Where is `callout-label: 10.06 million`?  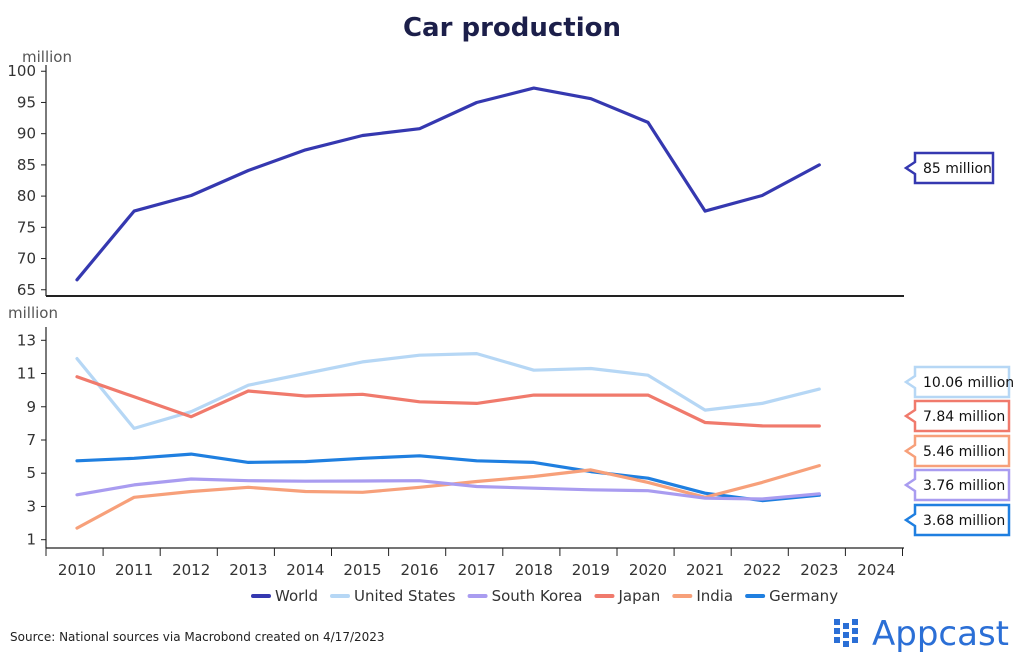
callout-label: 10.06 million is located at coordinates (968, 383).